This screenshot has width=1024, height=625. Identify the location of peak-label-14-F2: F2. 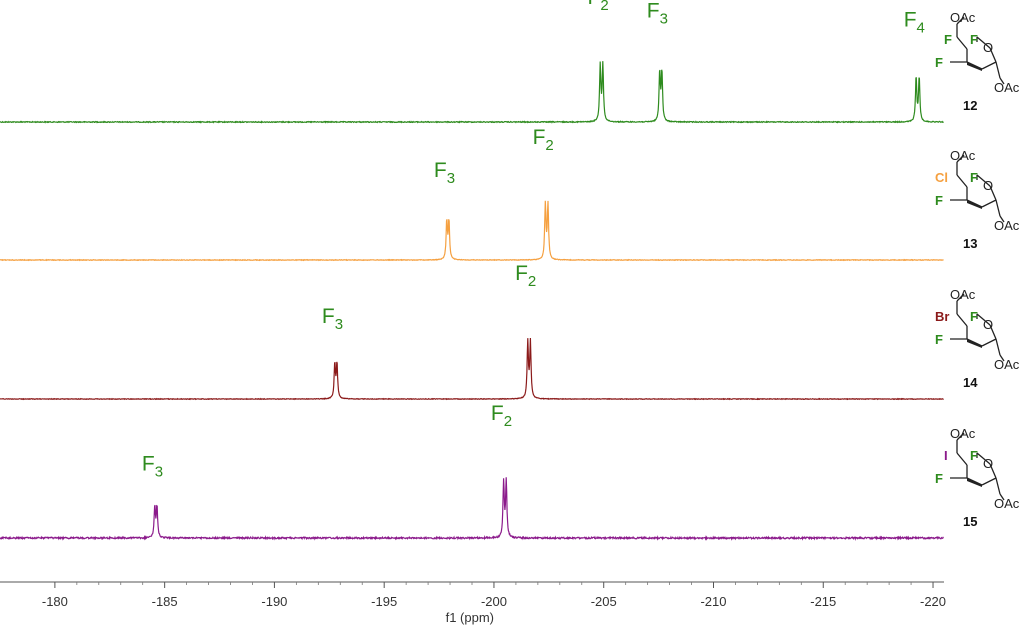
(525, 276).